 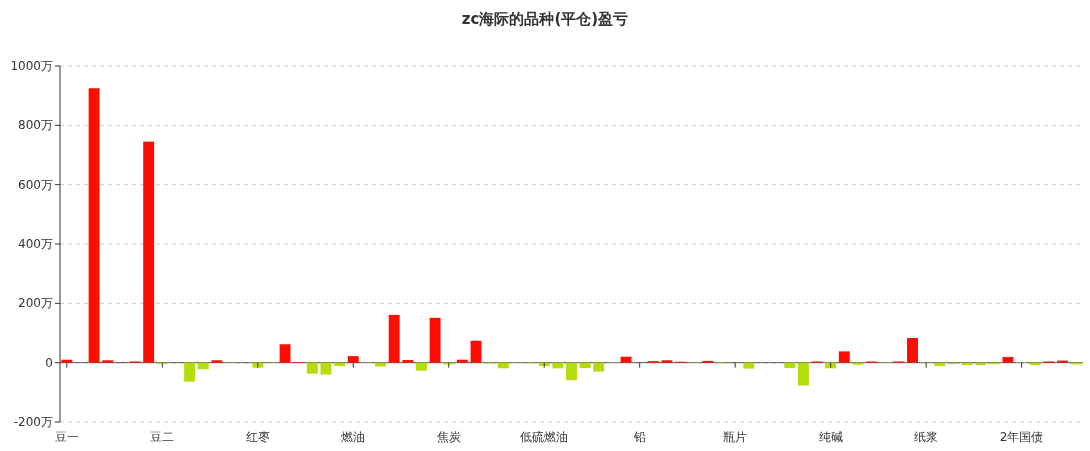 What do you see at coordinates (257, 437) in the screenshot?
I see `x-tick-label: 红枣` at bounding box center [257, 437].